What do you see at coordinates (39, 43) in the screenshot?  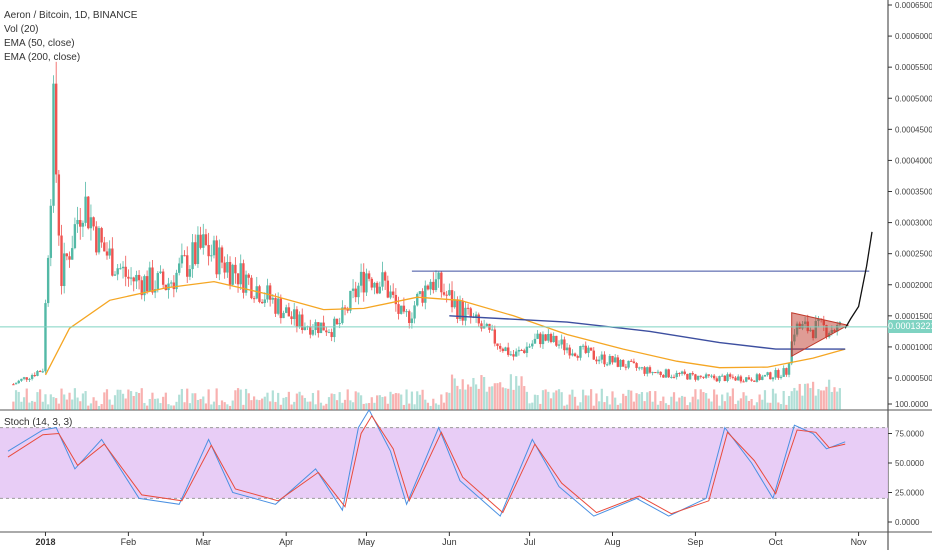 I see `legend-ema50: EMA (50, close)` at bounding box center [39, 43].